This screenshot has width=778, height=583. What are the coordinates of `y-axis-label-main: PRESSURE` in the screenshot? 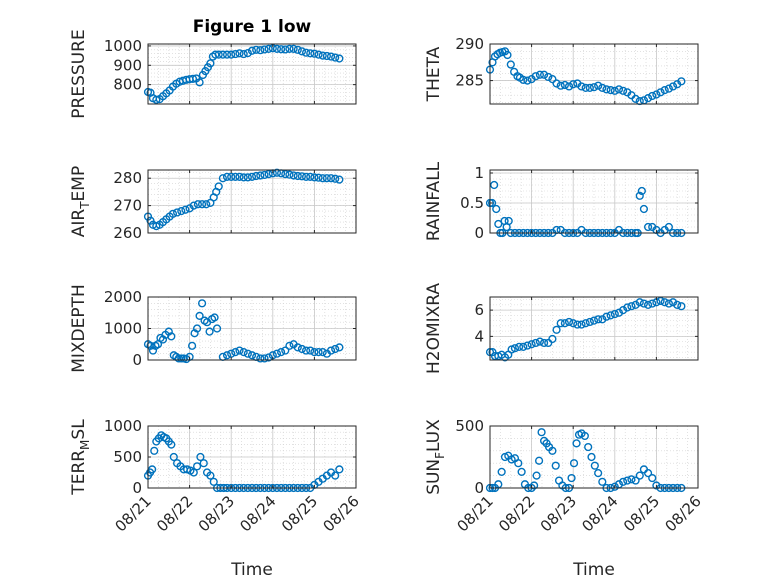 It's located at (79, 73).